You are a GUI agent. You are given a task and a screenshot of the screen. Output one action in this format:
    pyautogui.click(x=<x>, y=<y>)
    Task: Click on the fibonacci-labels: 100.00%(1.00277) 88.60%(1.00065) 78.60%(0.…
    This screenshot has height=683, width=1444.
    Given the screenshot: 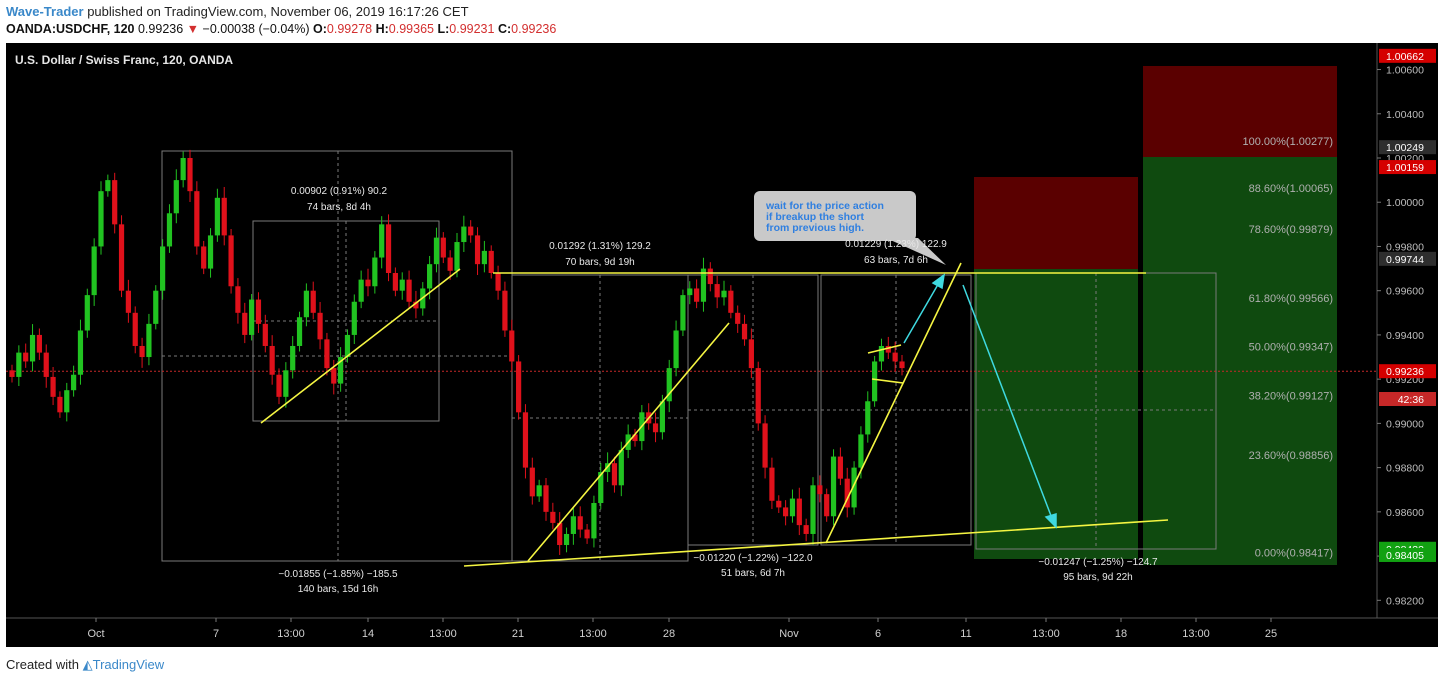 What is the action you would take?
    pyautogui.click(x=1287, y=347)
    